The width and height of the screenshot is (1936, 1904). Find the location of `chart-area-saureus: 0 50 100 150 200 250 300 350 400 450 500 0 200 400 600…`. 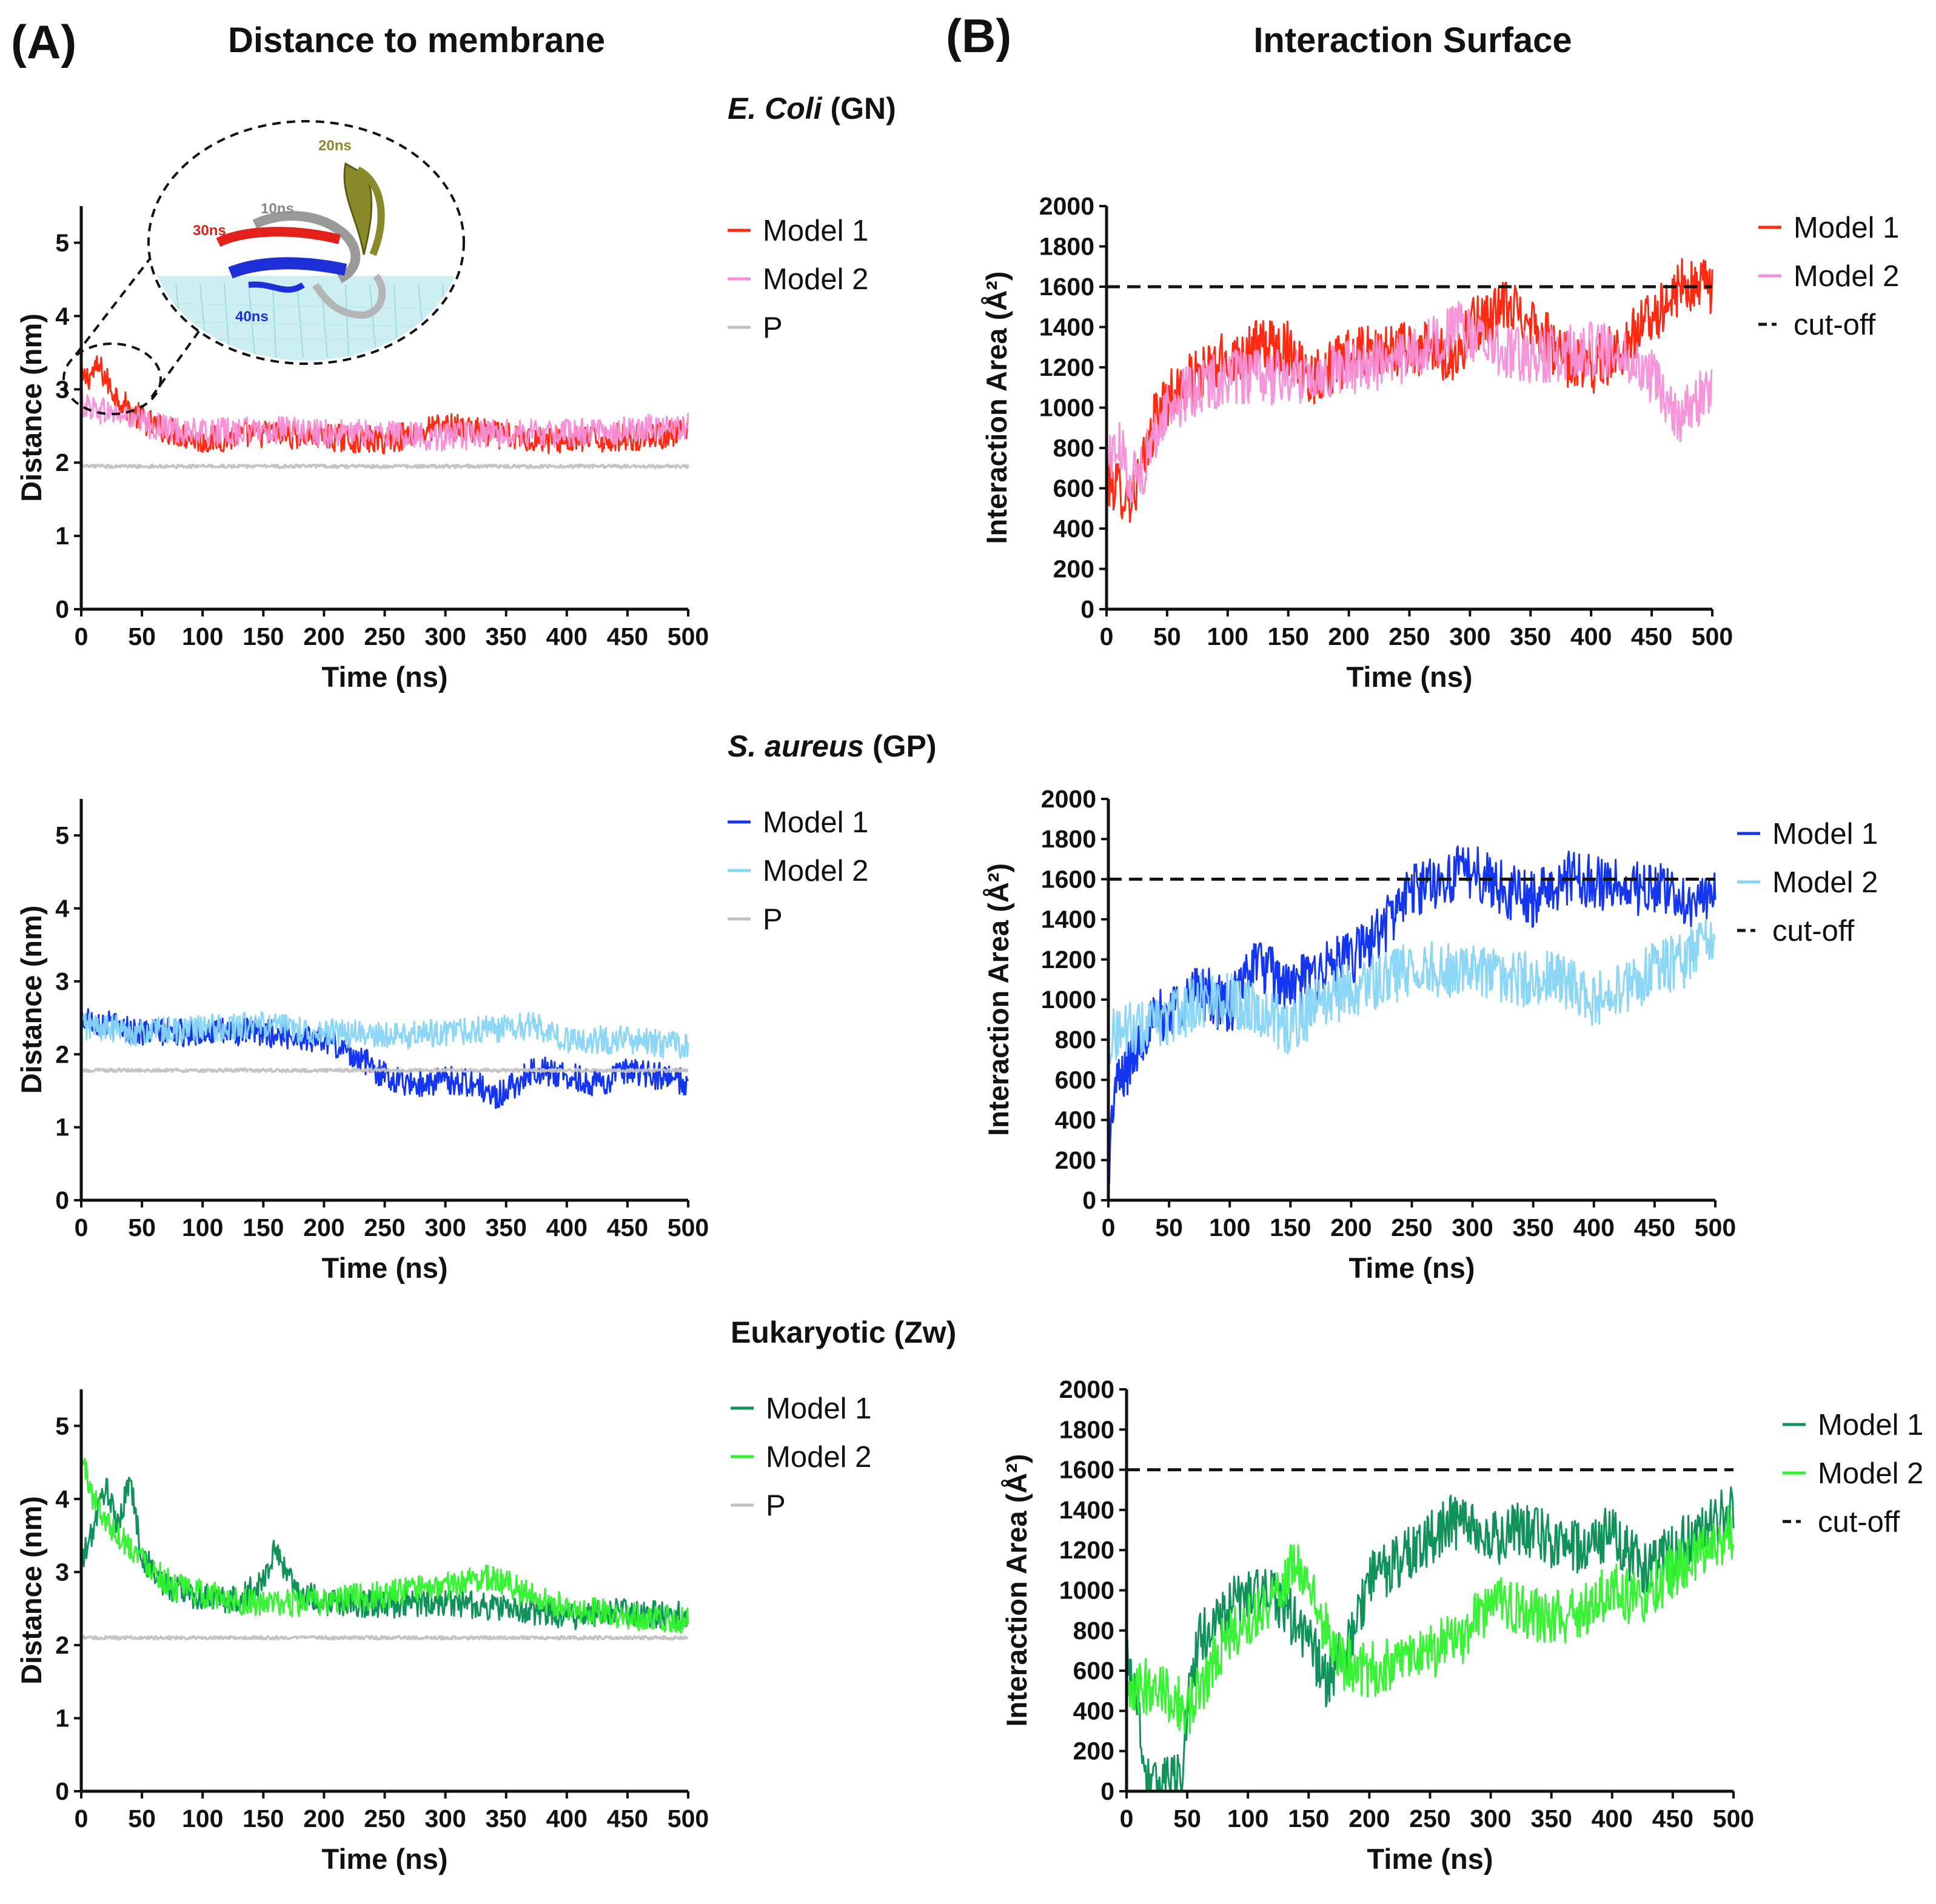

chart-area-saureus: 0 50 100 150 200 250 300 350 400 450 500 0 200 400 600… is located at coordinates (1430, 1034).